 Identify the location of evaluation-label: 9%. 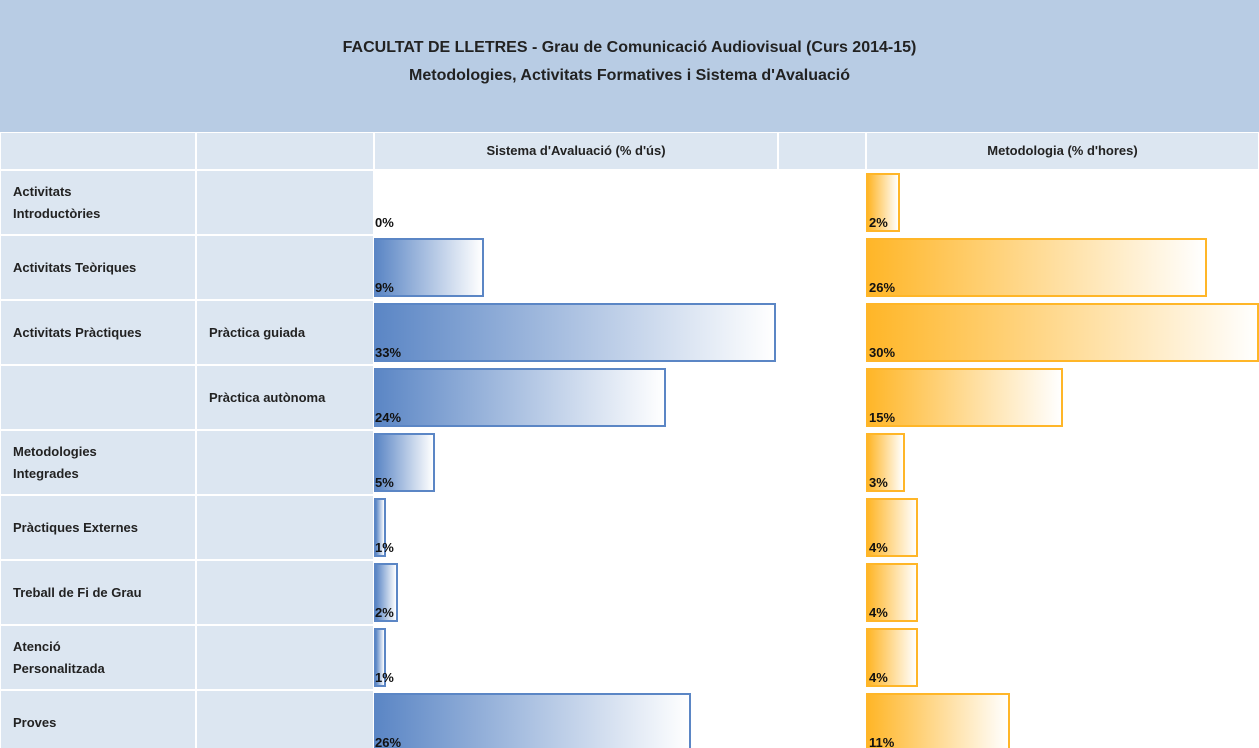
(384, 287).